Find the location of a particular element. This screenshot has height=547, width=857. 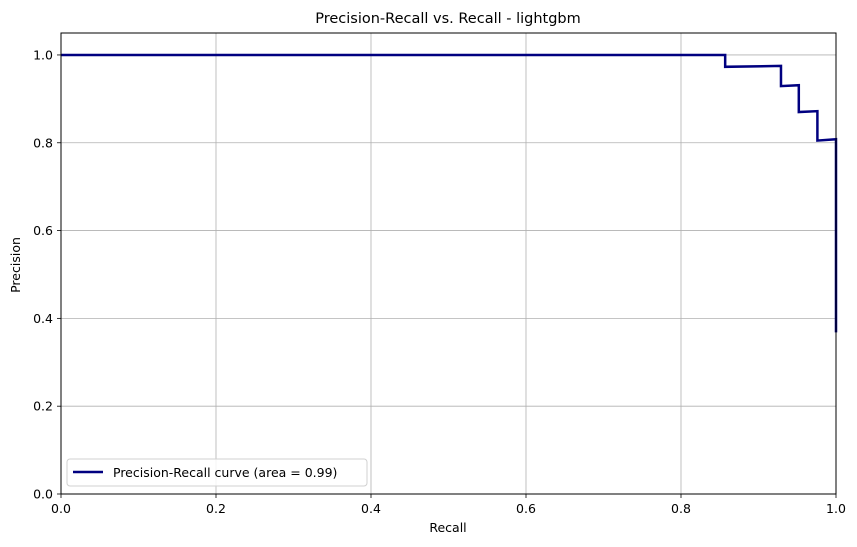

y-tick-label: 0.4 is located at coordinates (43, 318).